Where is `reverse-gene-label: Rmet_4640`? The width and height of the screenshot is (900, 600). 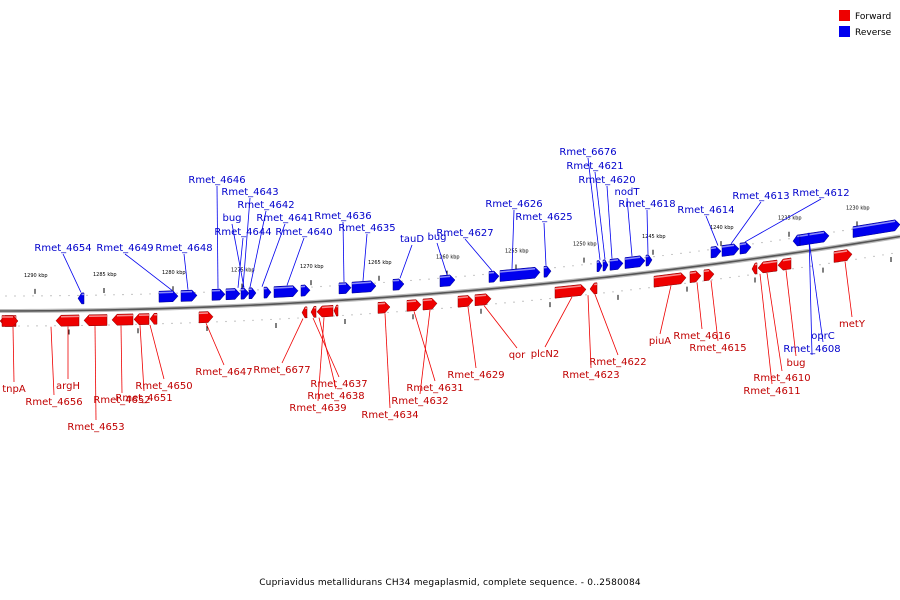
reverse-gene-label: Rmet_4640 is located at coordinates (303, 232).